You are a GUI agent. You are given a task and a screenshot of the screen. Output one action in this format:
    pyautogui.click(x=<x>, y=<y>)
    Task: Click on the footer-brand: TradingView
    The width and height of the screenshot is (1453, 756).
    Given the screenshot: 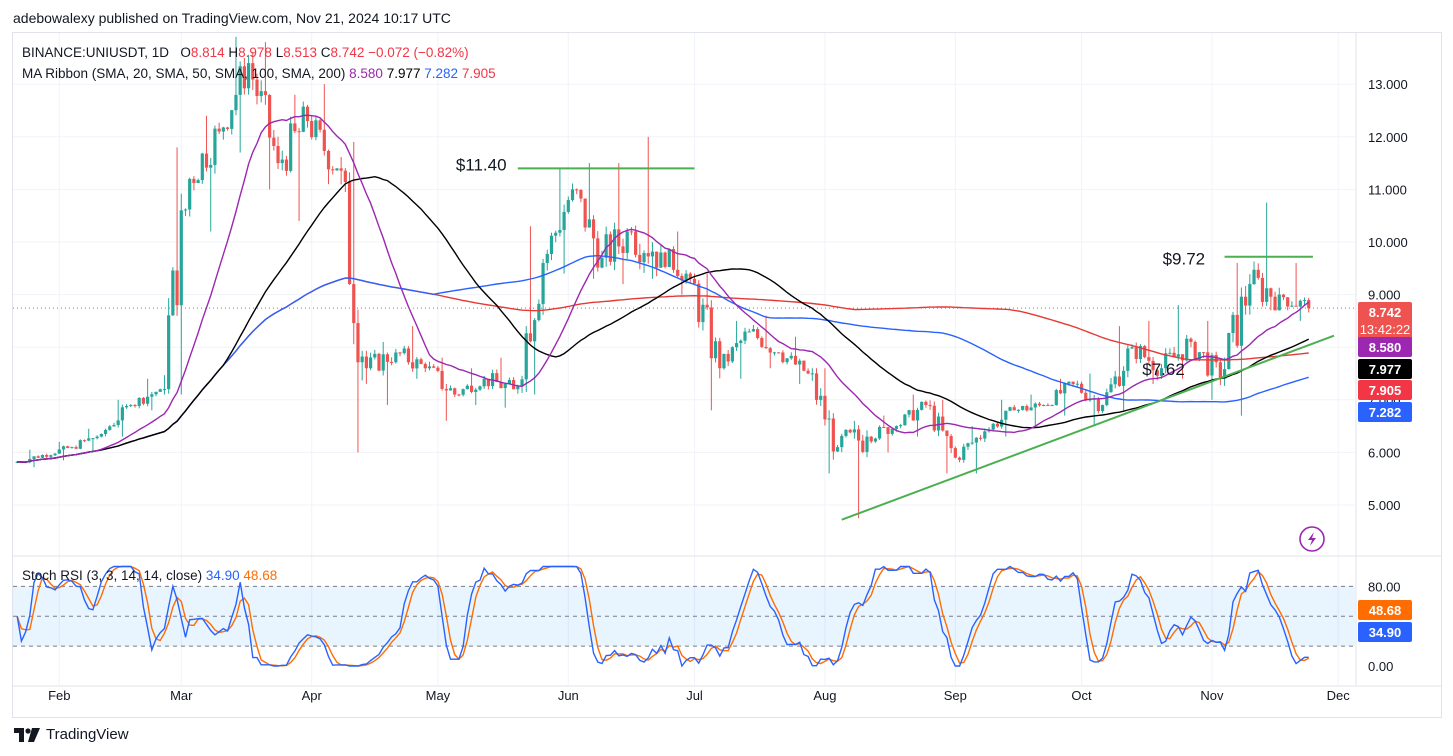 What is the action you would take?
    pyautogui.click(x=71, y=734)
    